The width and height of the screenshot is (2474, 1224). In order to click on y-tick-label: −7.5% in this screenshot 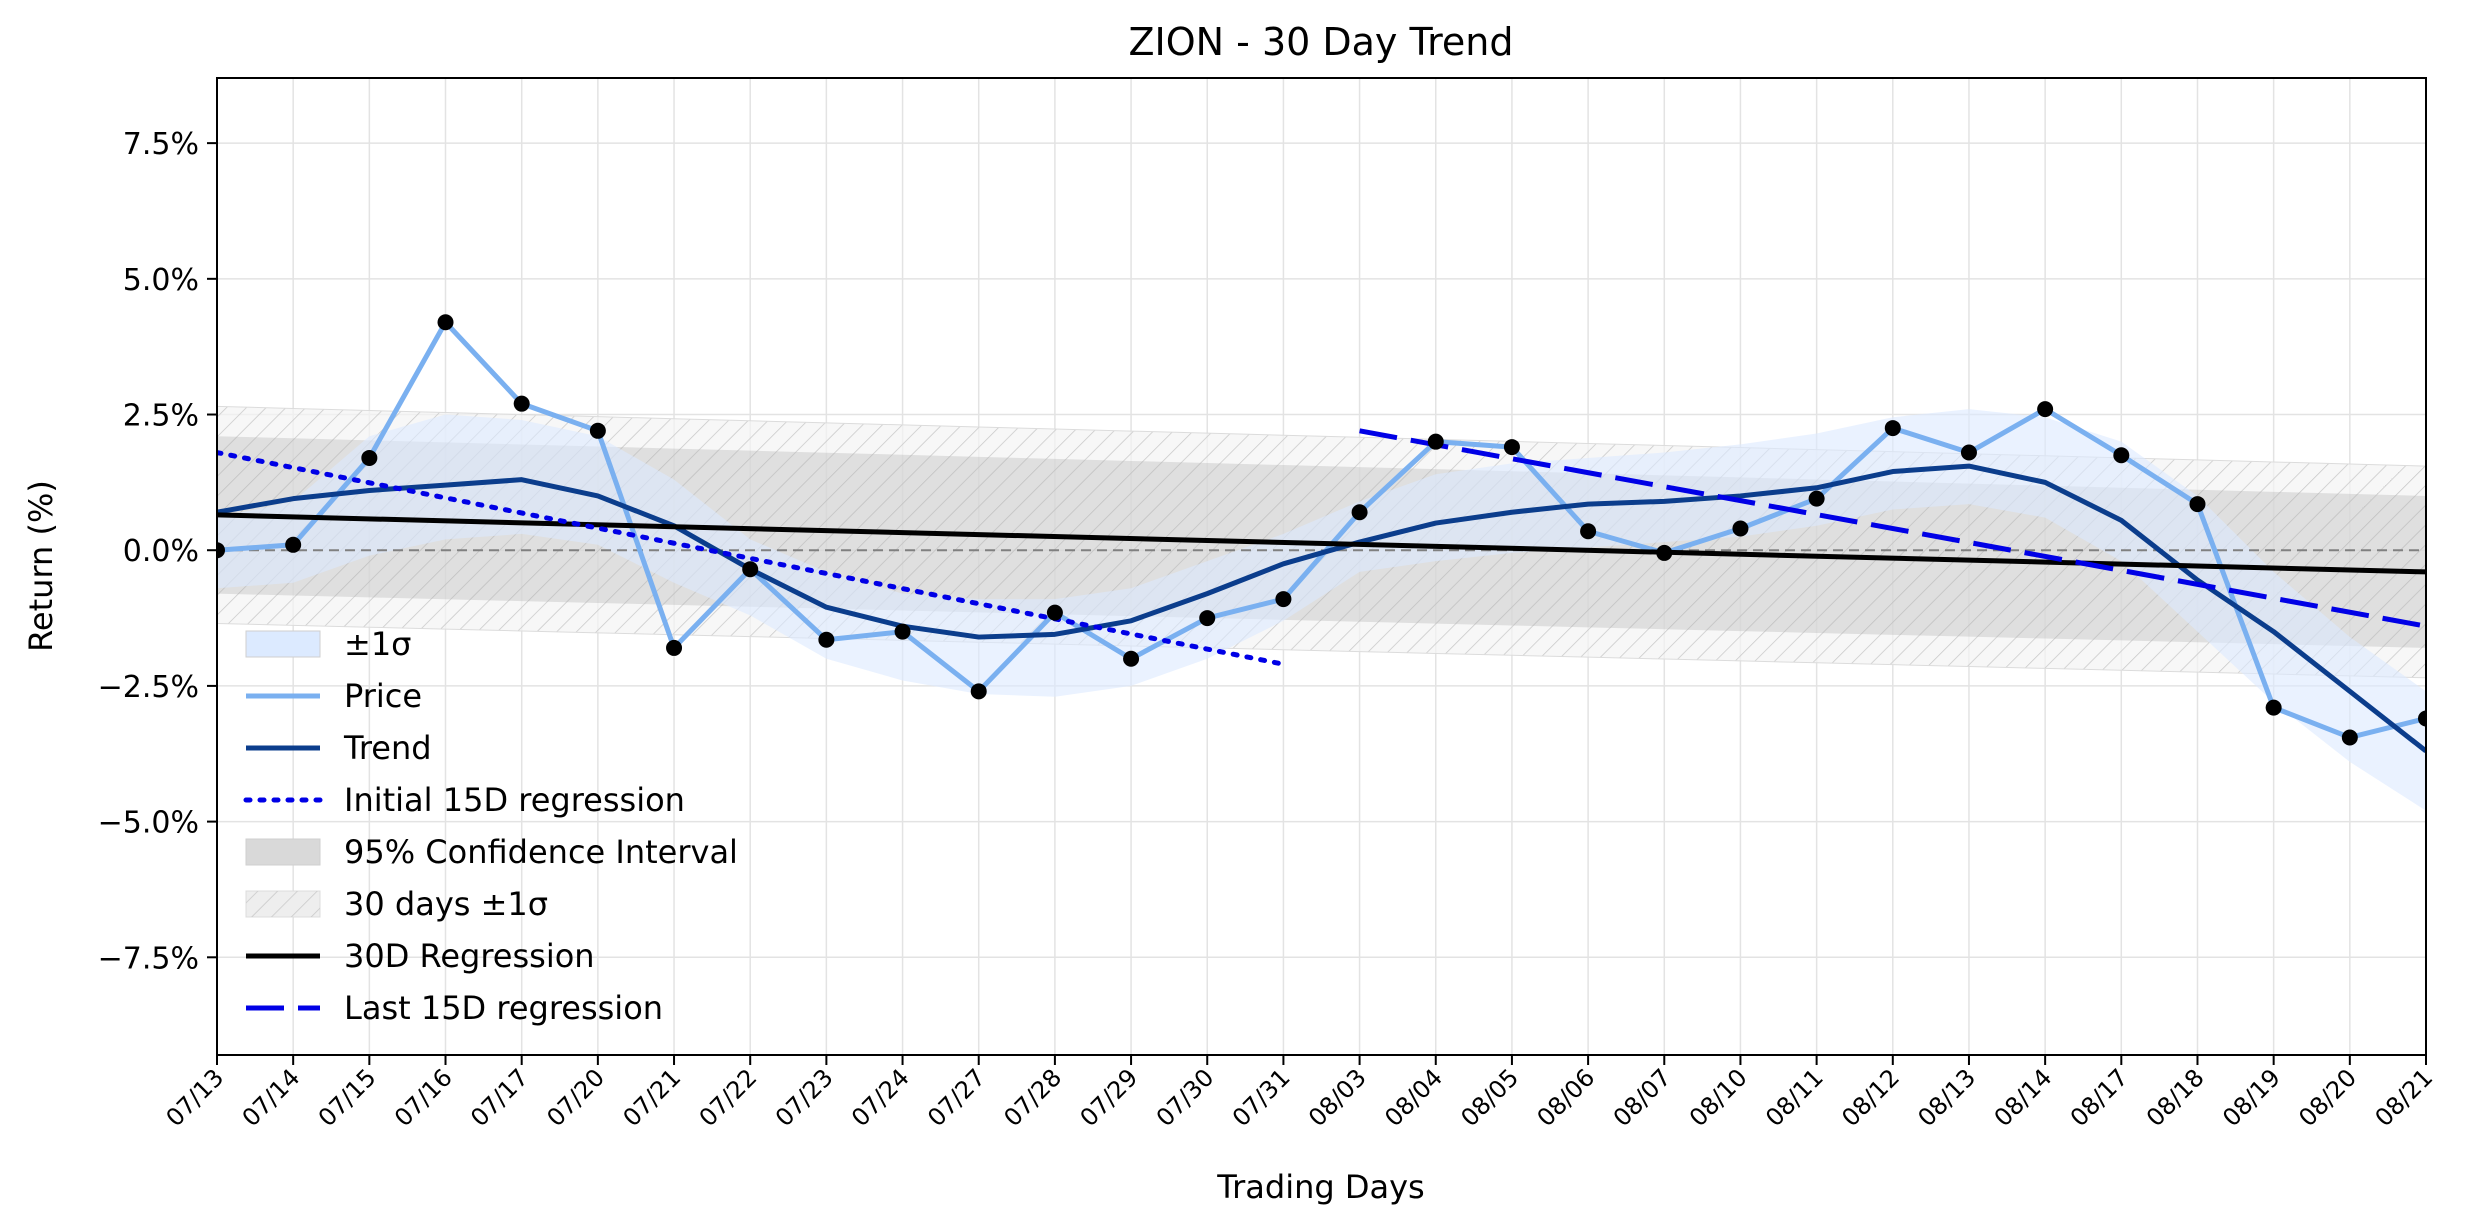, I will do `click(148, 958)`.